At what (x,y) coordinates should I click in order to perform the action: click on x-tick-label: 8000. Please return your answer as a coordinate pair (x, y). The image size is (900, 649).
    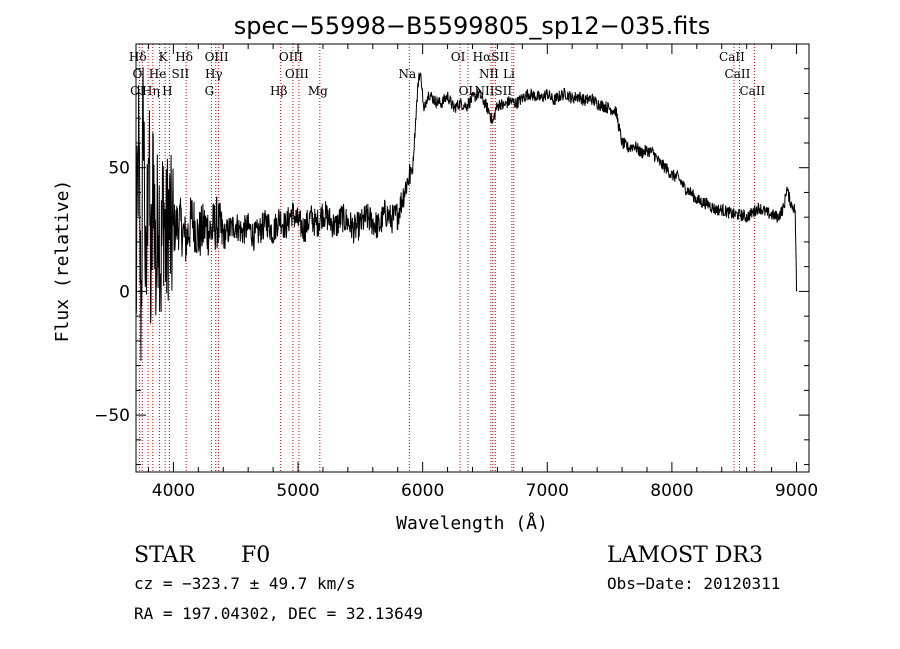
    Looking at the image, I should click on (671, 491).